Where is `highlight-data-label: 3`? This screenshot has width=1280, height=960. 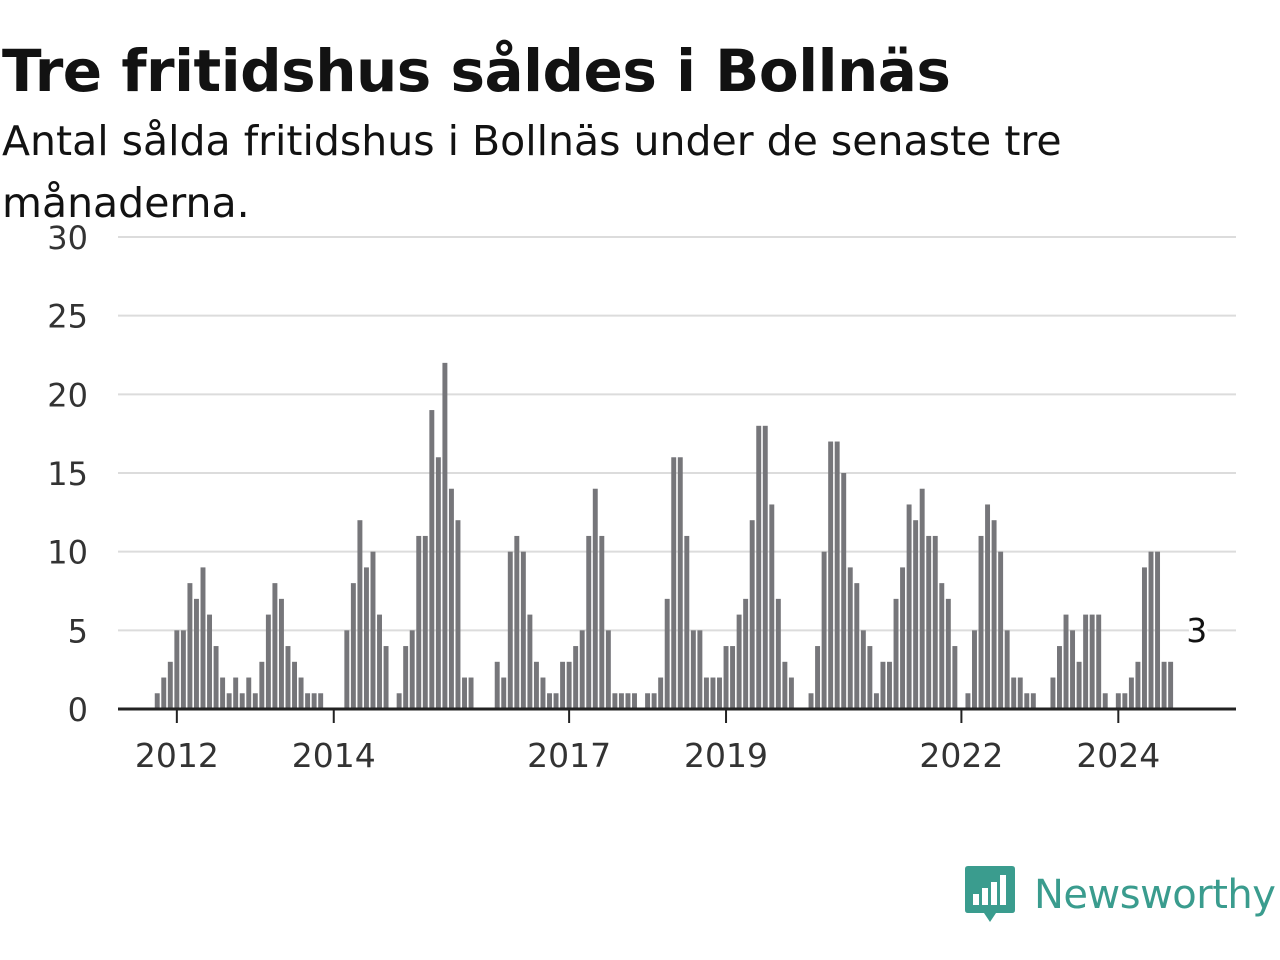
highlight-data-label: 3 is located at coordinates (1196, 630).